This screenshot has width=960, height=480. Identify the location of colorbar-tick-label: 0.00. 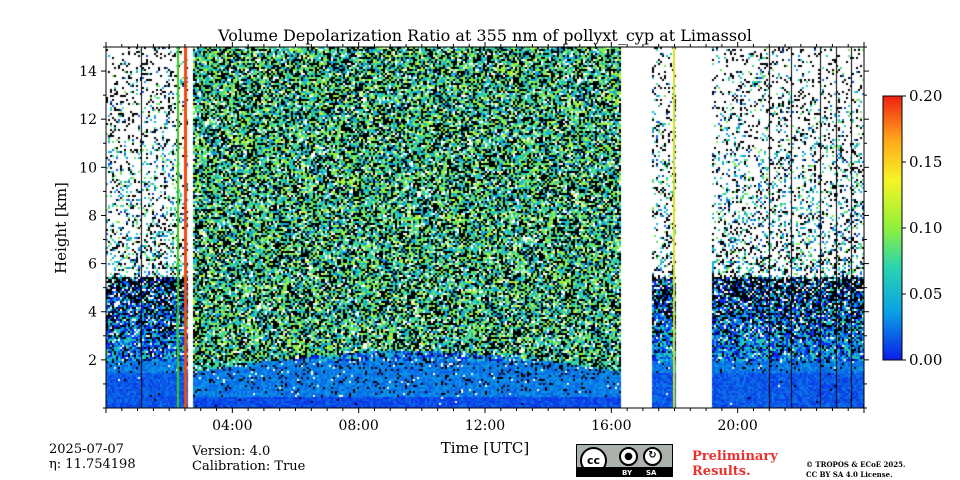
(925, 360).